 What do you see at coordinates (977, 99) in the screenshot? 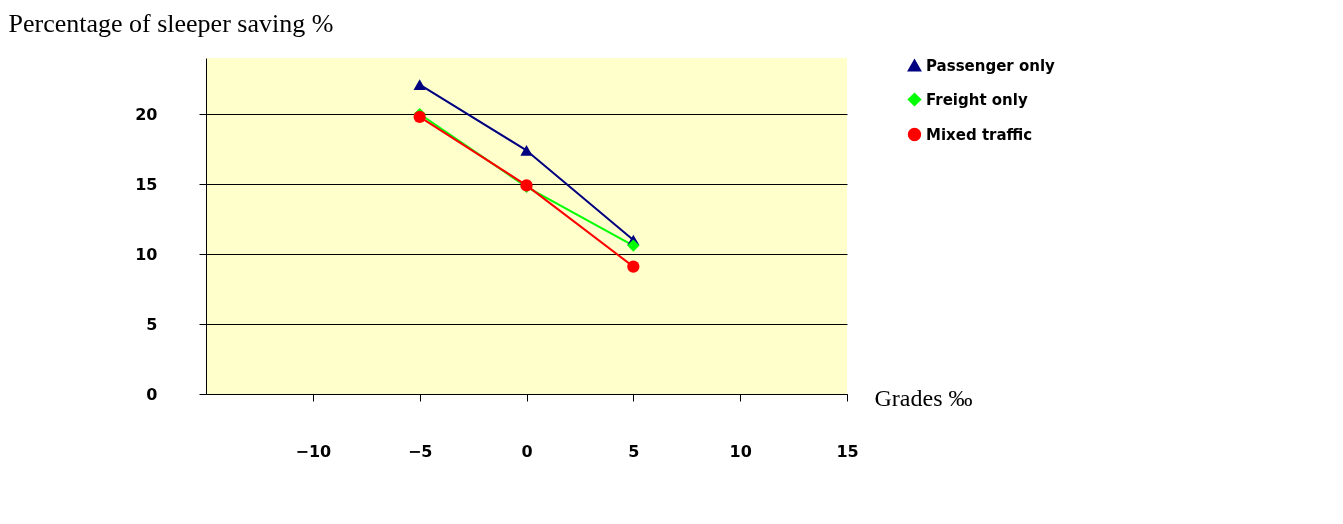
I see `legend-label: Freight only` at bounding box center [977, 99].